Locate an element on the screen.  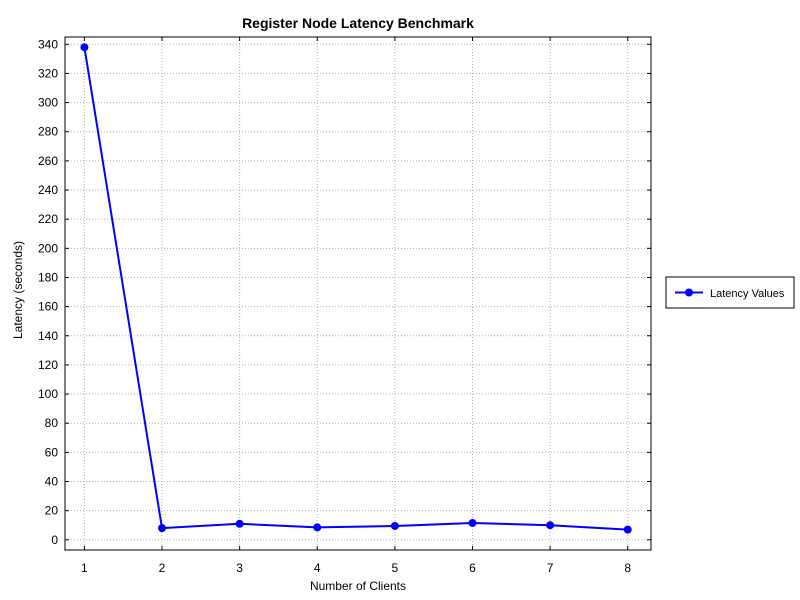
chart-title: Register Node Latency Benchmark is located at coordinates (358, 23).